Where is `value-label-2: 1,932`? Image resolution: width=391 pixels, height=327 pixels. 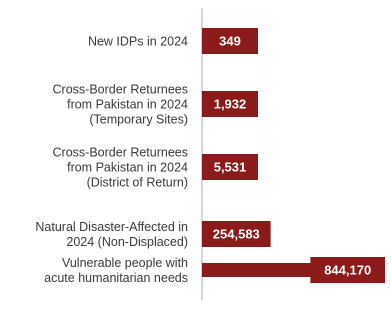 value-label-2: 1,932 is located at coordinates (230, 104).